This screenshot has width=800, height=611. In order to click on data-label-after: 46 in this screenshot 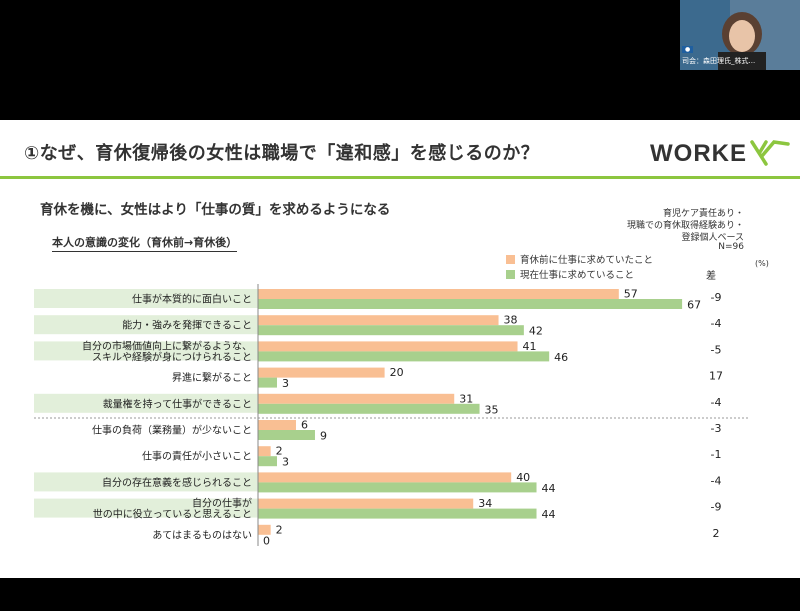, I will do `click(561, 357)`.